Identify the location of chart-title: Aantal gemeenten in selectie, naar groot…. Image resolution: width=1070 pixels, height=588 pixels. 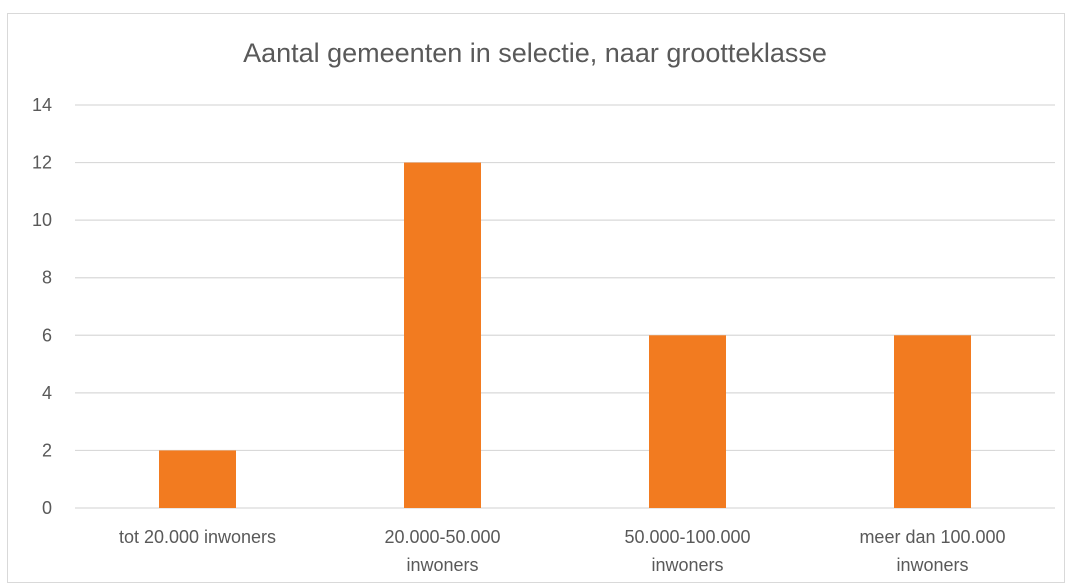
(535, 53).